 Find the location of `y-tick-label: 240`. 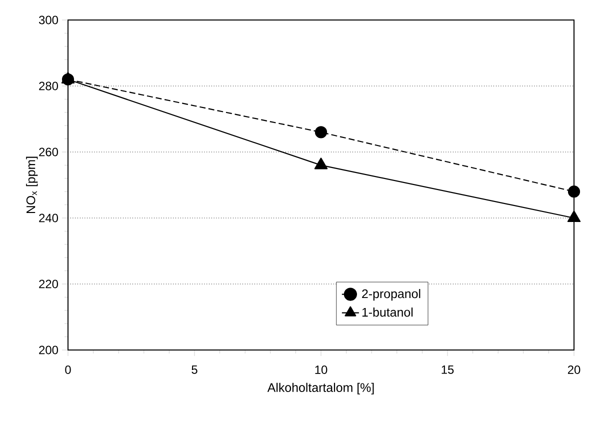

y-tick-label: 240 is located at coordinates (48, 218).